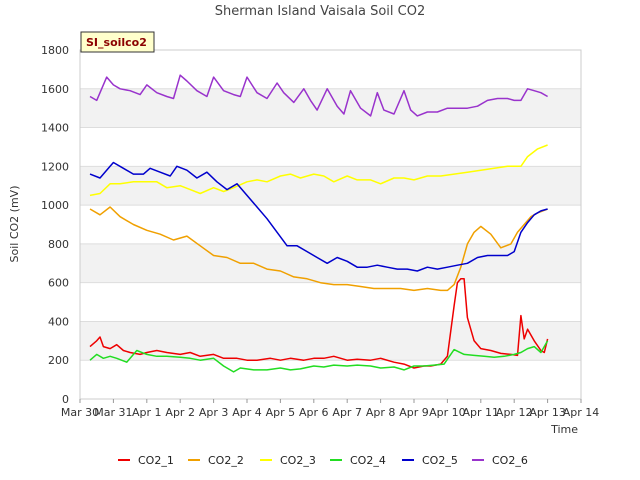 The width and height of the screenshot is (640, 480). I want to click on x-tick-label: Mar 30, so click(80, 412).